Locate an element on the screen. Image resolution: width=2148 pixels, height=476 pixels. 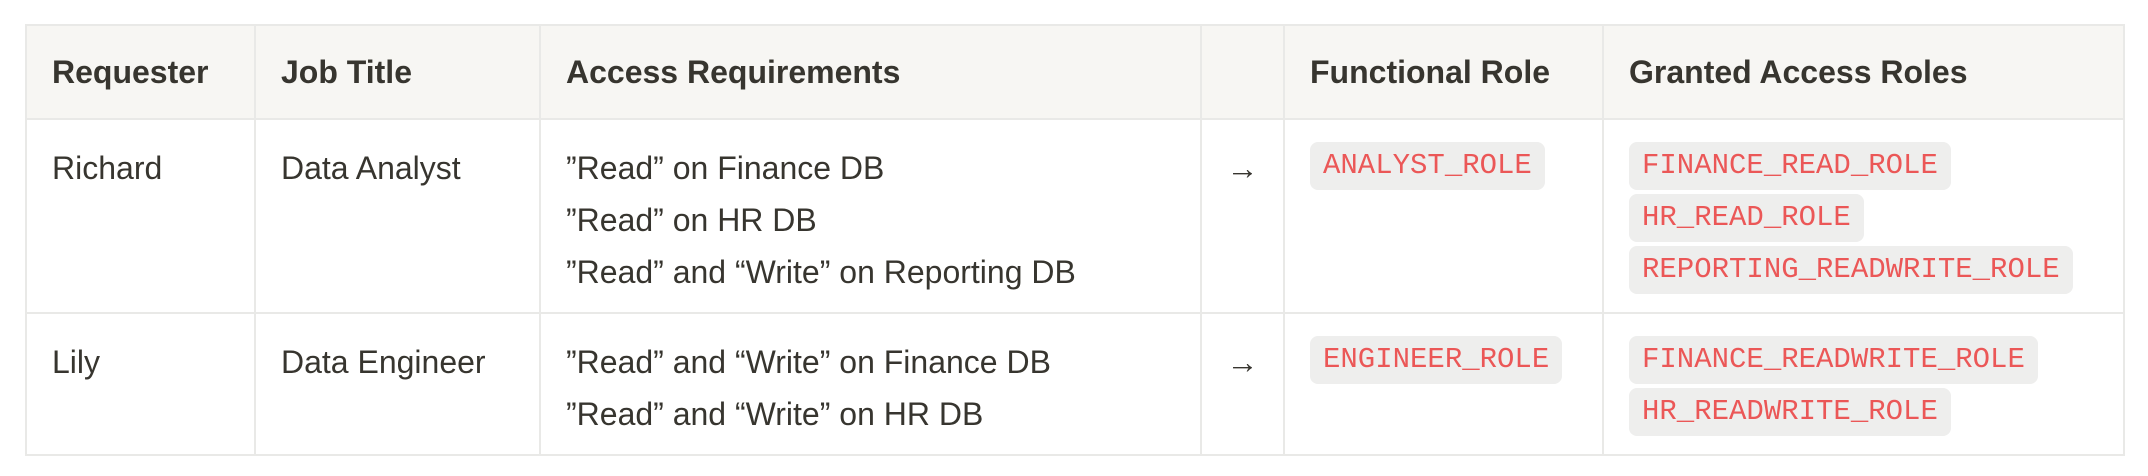
requirement: ”Read” and “Write” on HR DB is located at coordinates (775, 414).